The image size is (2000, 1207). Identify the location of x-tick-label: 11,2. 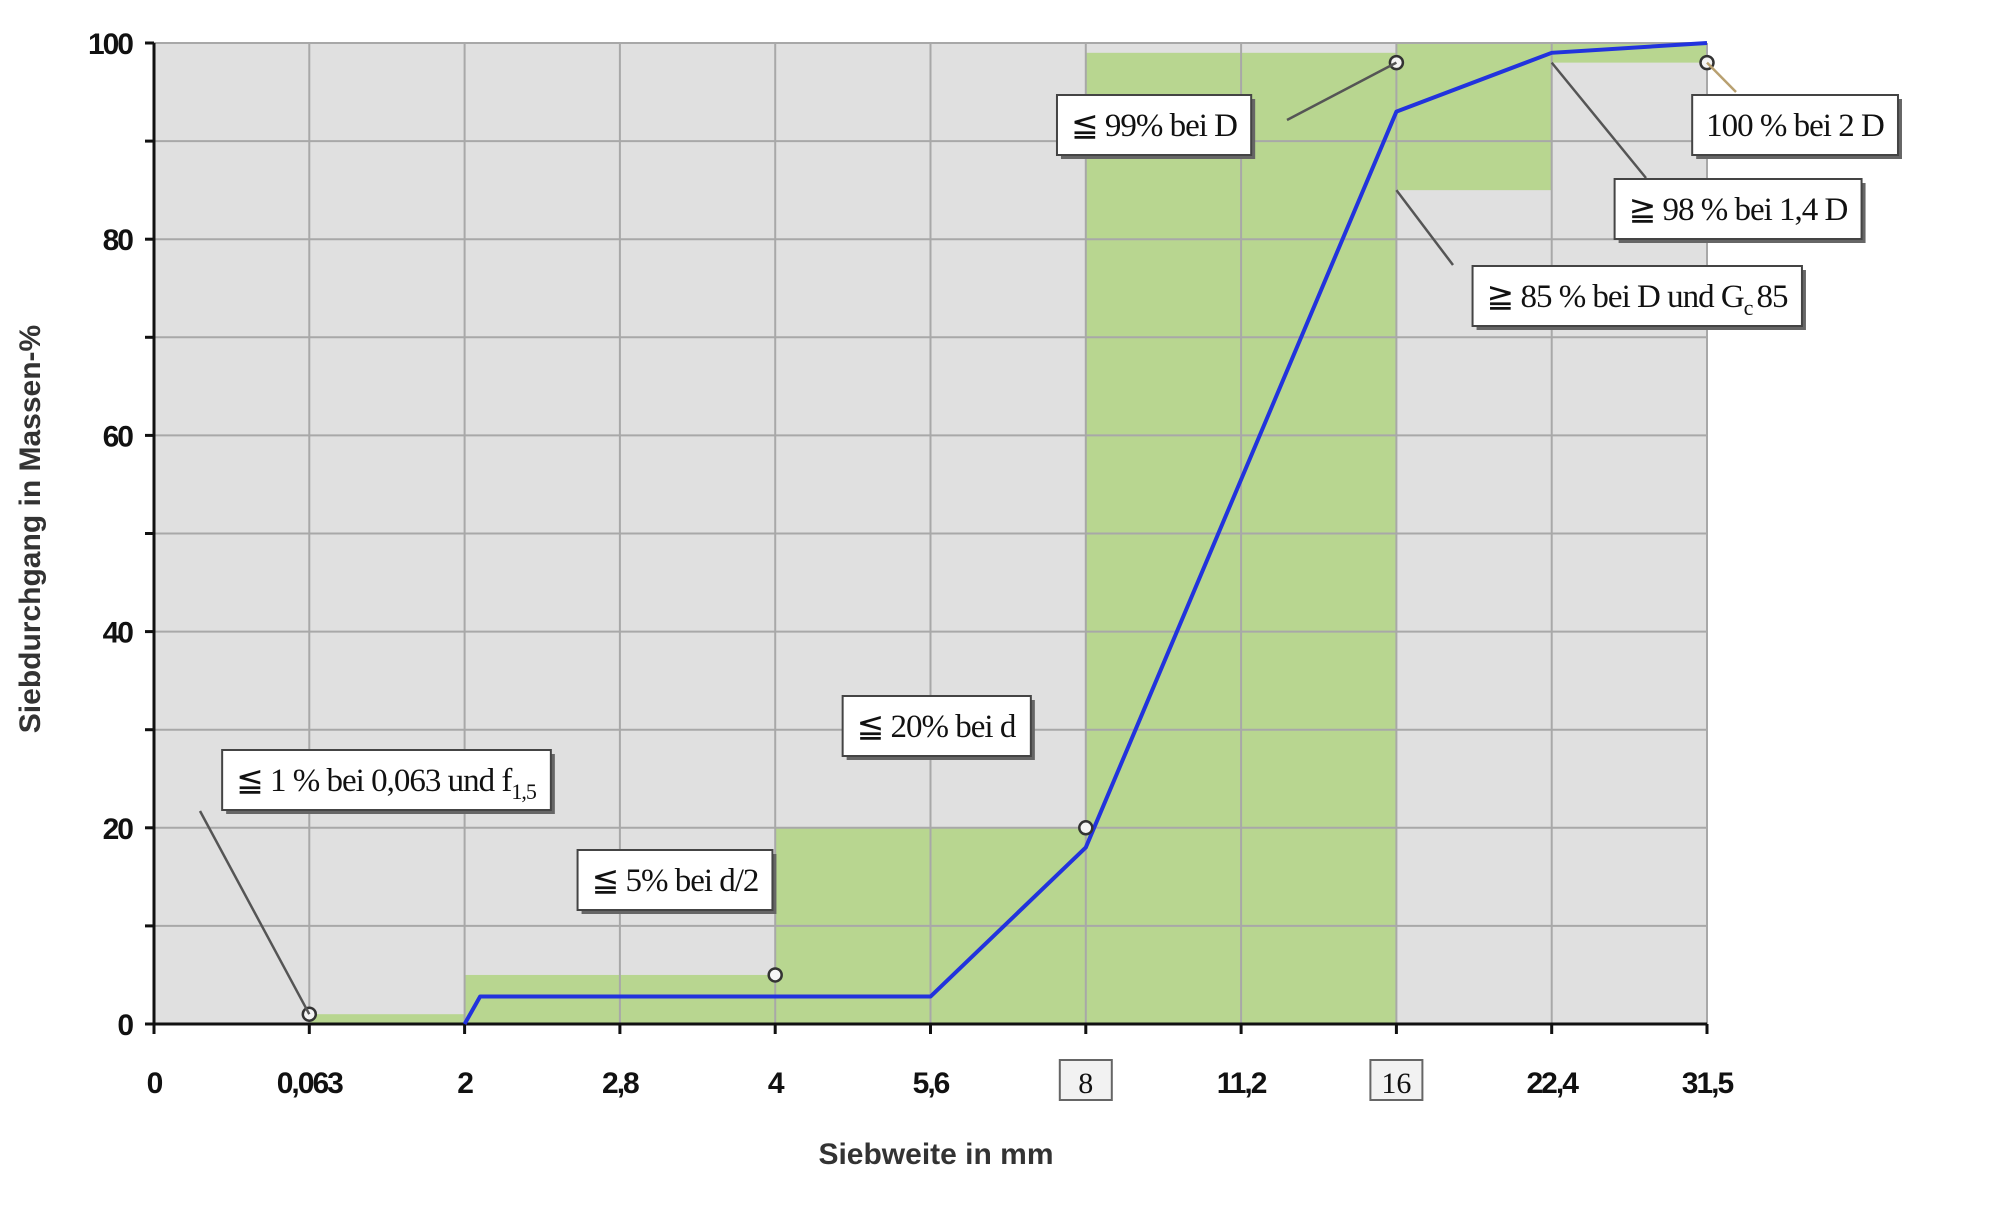
(1242, 1083).